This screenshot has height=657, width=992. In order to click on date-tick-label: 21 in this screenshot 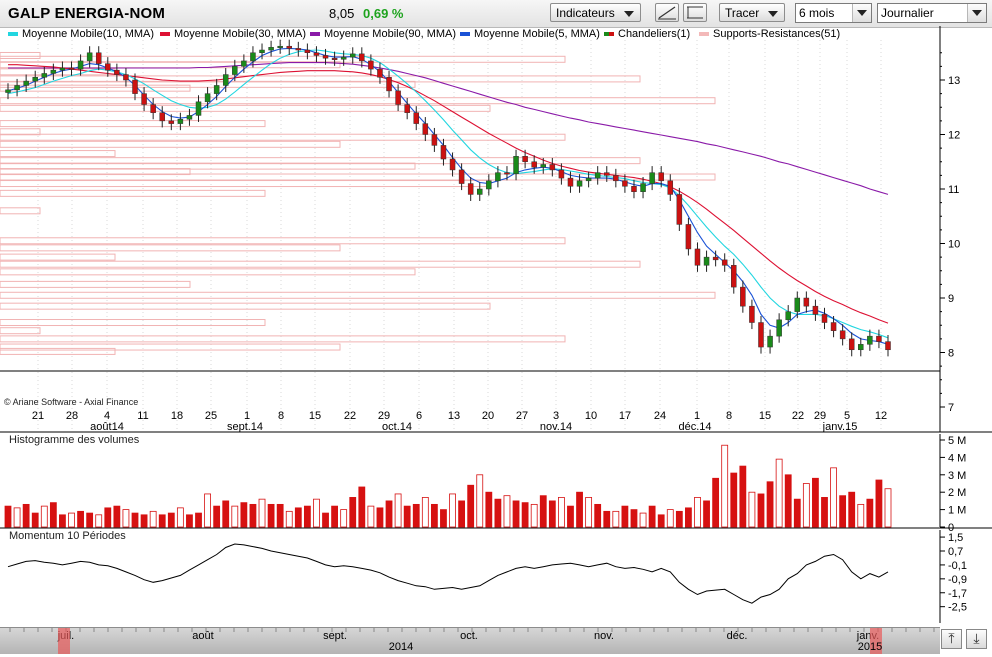, I will do `click(38, 416)`.